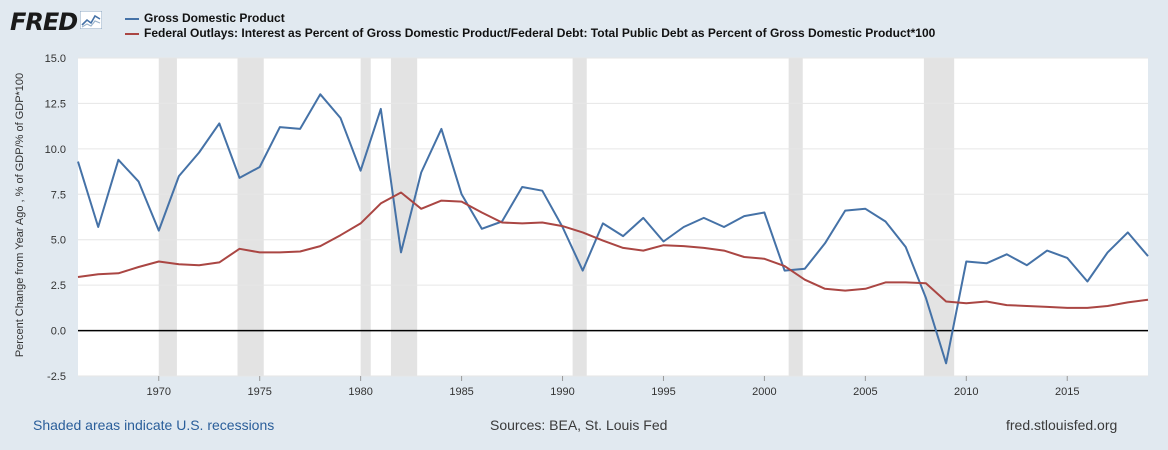  Describe the element at coordinates (1062, 425) in the screenshot. I see `site-link: fred.stlouisfed.org` at that location.